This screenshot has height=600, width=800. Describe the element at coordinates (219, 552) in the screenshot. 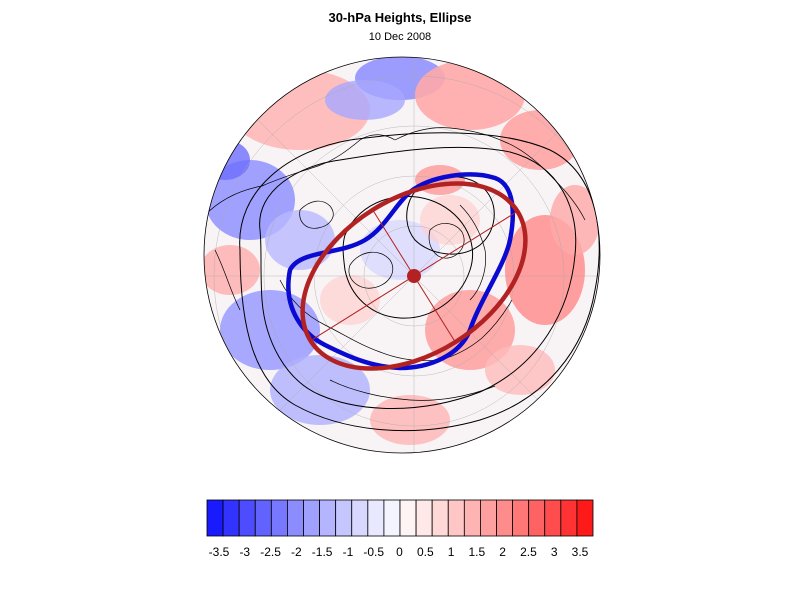

I see `colorbar-label: -3.5` at that location.